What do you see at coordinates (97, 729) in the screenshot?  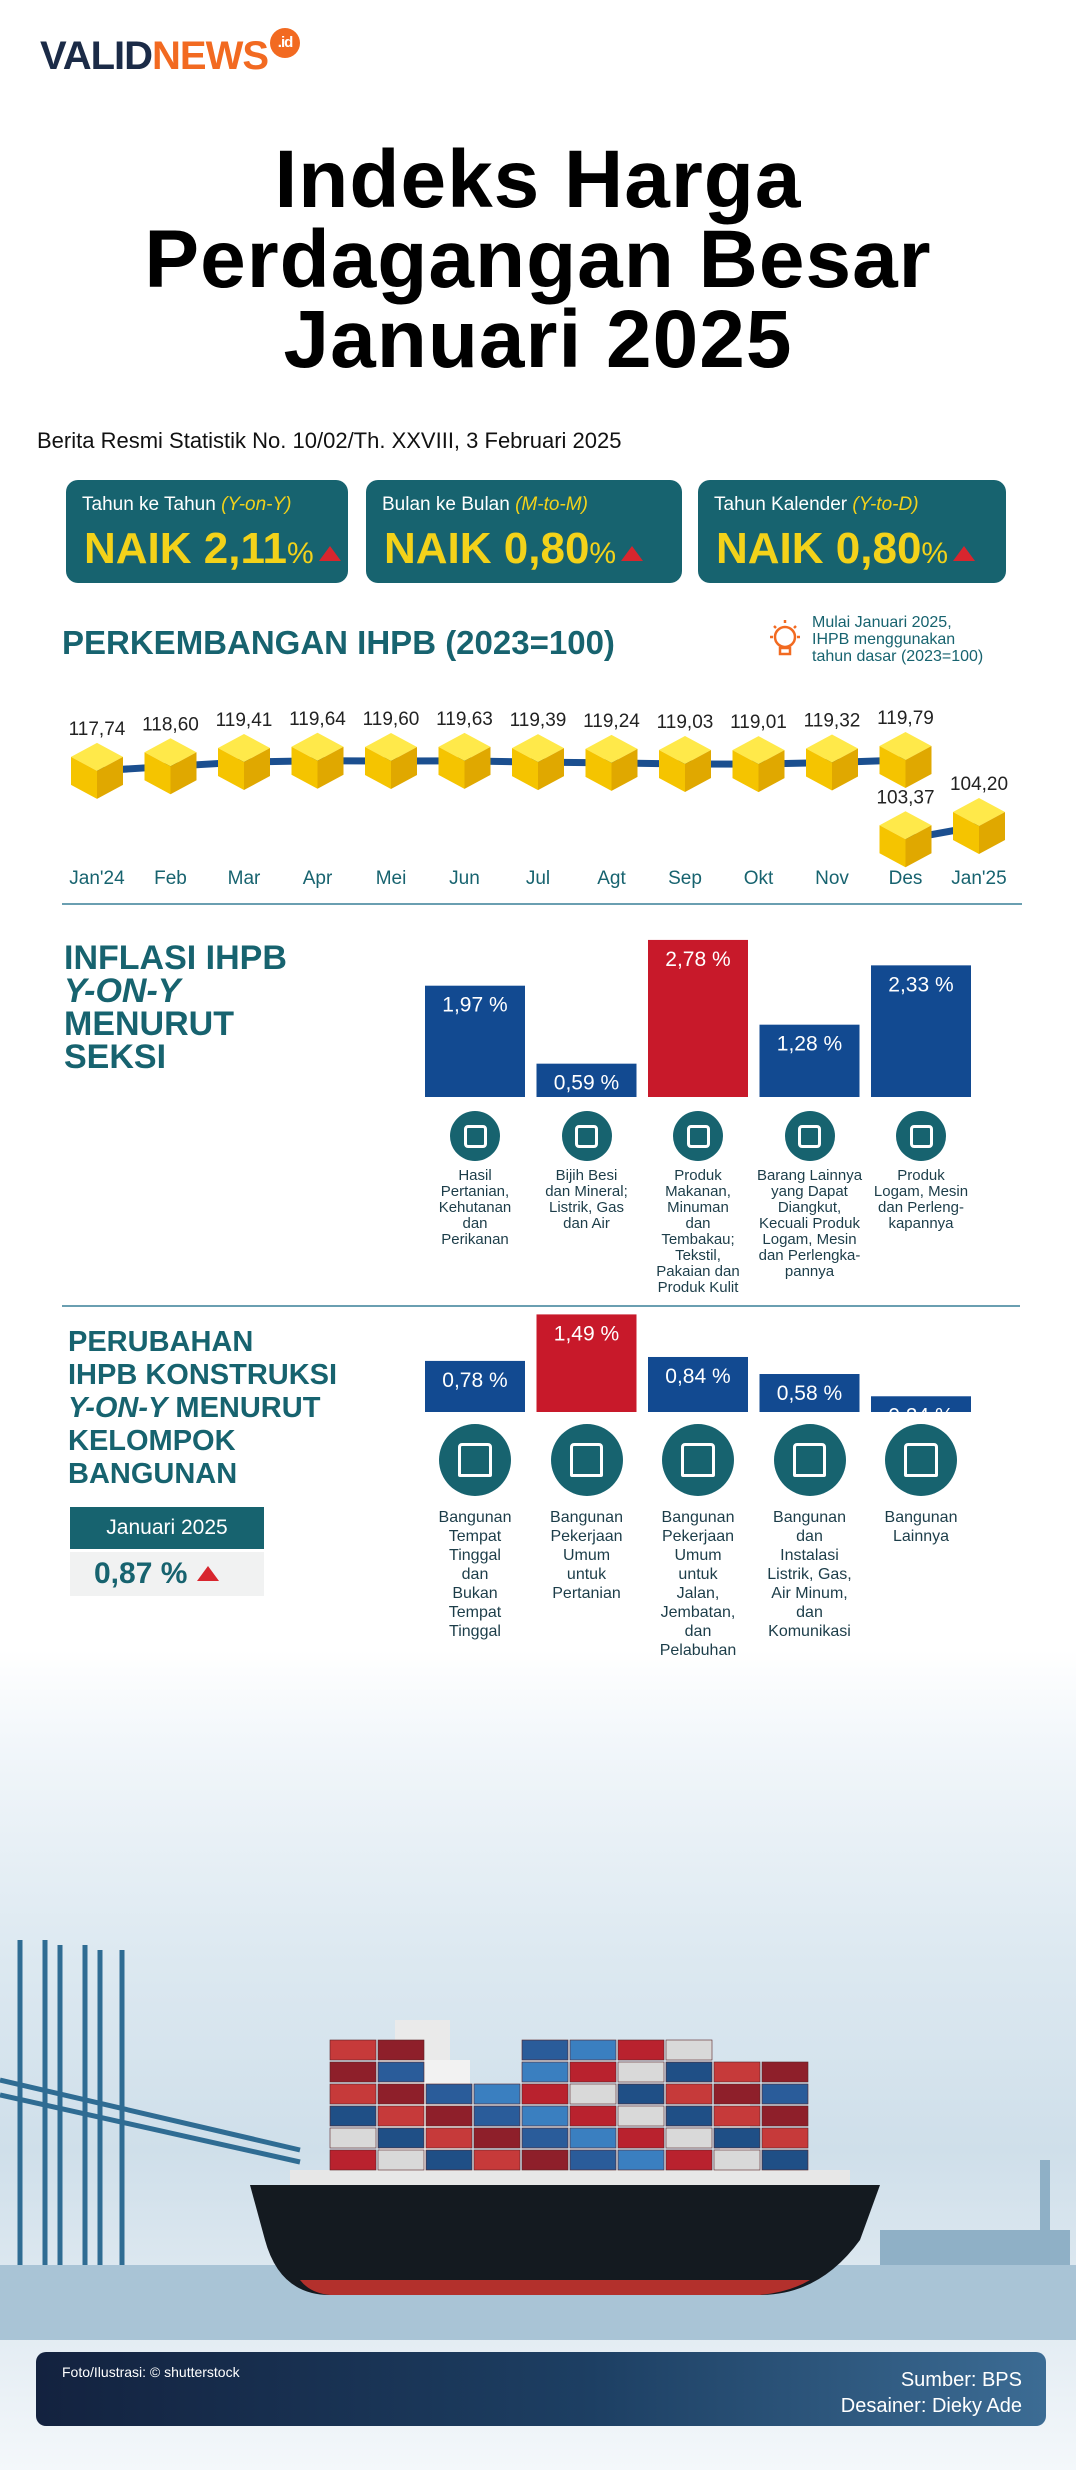 I see `data-label: 117,74` at bounding box center [97, 729].